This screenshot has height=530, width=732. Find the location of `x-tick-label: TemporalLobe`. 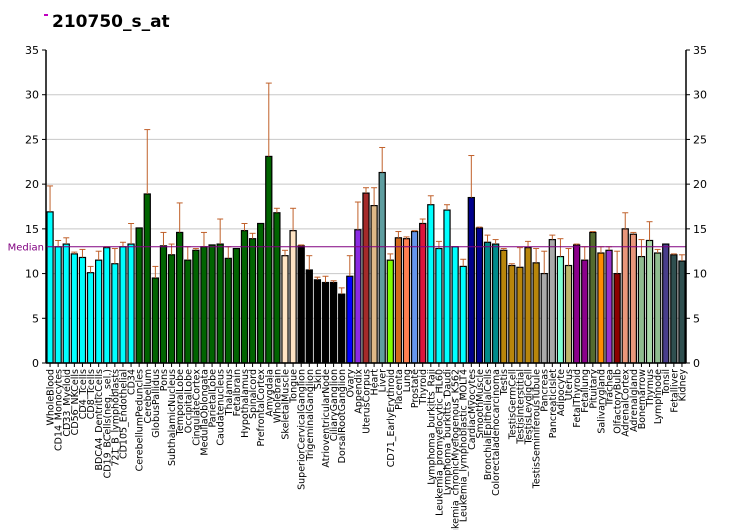

x-tick-label: TemporalLobe is located at coordinates (180, 402).